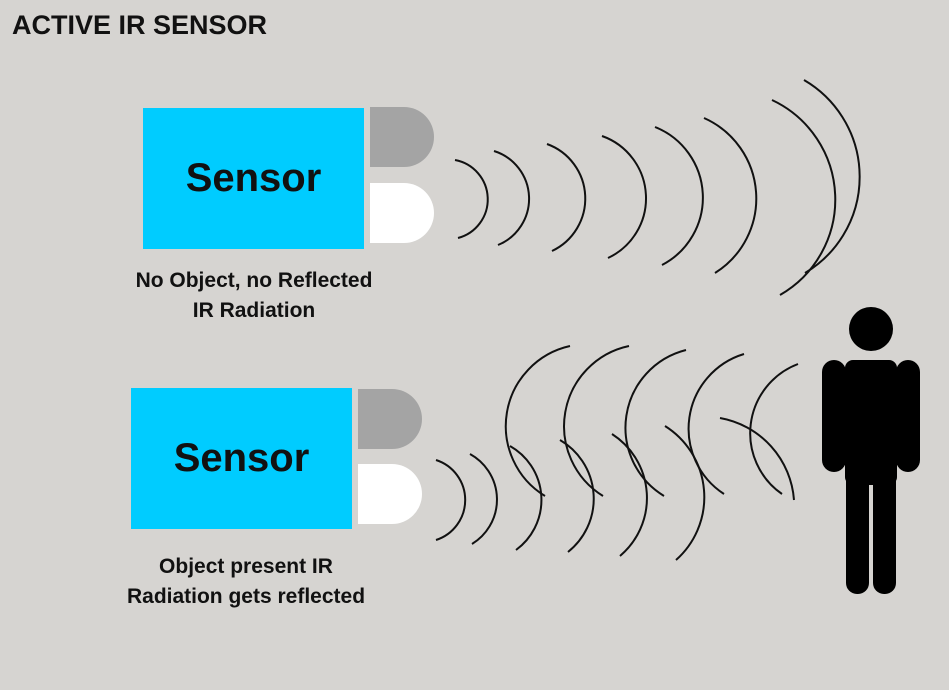 The width and height of the screenshot is (949, 690). I want to click on caption-top-line2: IR Radiation, so click(254, 310).